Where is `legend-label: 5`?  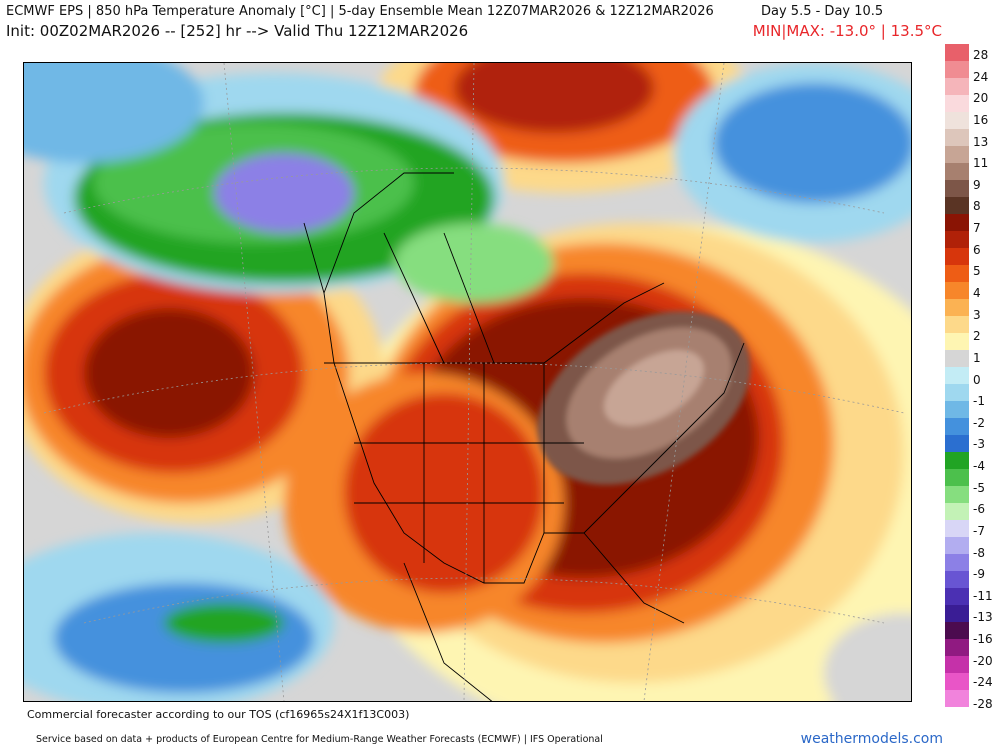 legend-label: 5 is located at coordinates (977, 271).